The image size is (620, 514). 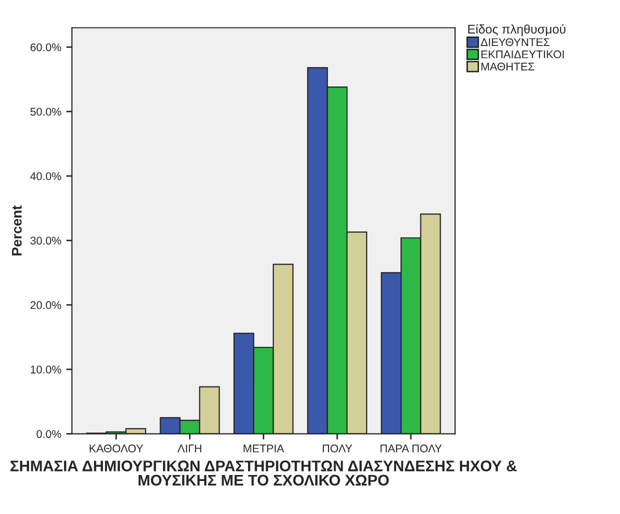 What do you see at coordinates (507, 66) in the screenshot?
I see `legend-label: ΜΑΘΗΤΕΣ` at bounding box center [507, 66].